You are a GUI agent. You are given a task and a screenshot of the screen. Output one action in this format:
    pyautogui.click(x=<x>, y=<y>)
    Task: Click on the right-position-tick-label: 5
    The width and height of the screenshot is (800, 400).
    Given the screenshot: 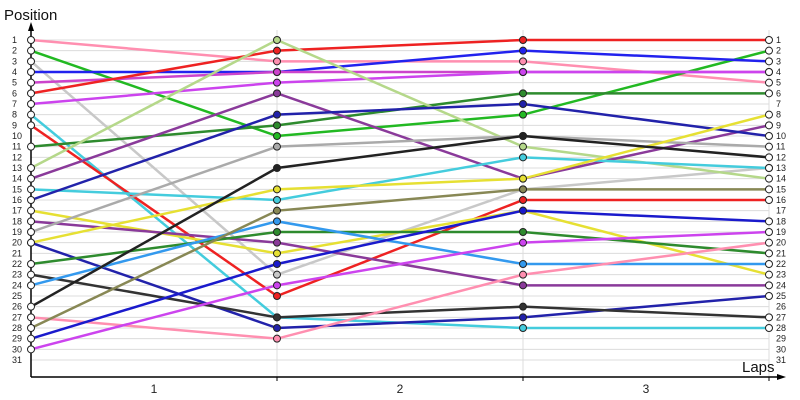 What is the action you would take?
    pyautogui.click(x=778, y=83)
    